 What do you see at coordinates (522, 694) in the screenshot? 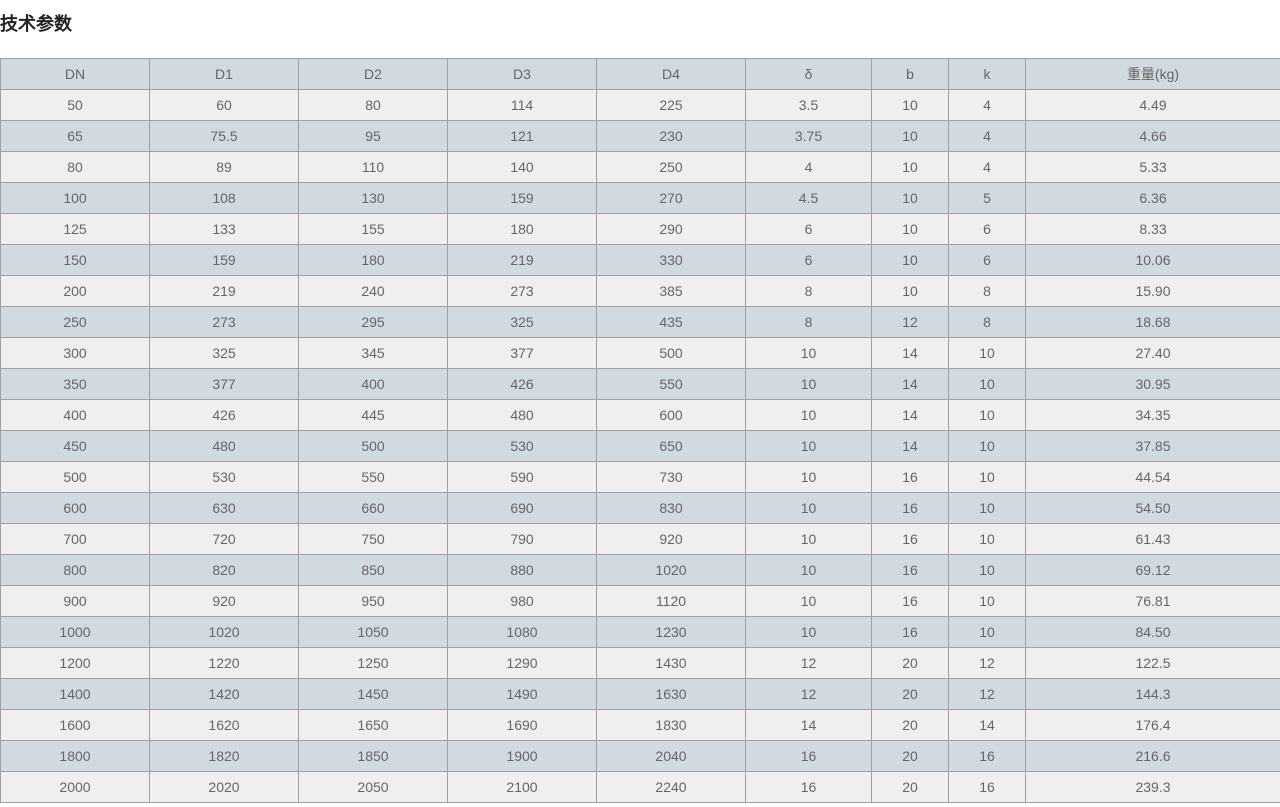
I see `table-cell: 1490` at bounding box center [522, 694].